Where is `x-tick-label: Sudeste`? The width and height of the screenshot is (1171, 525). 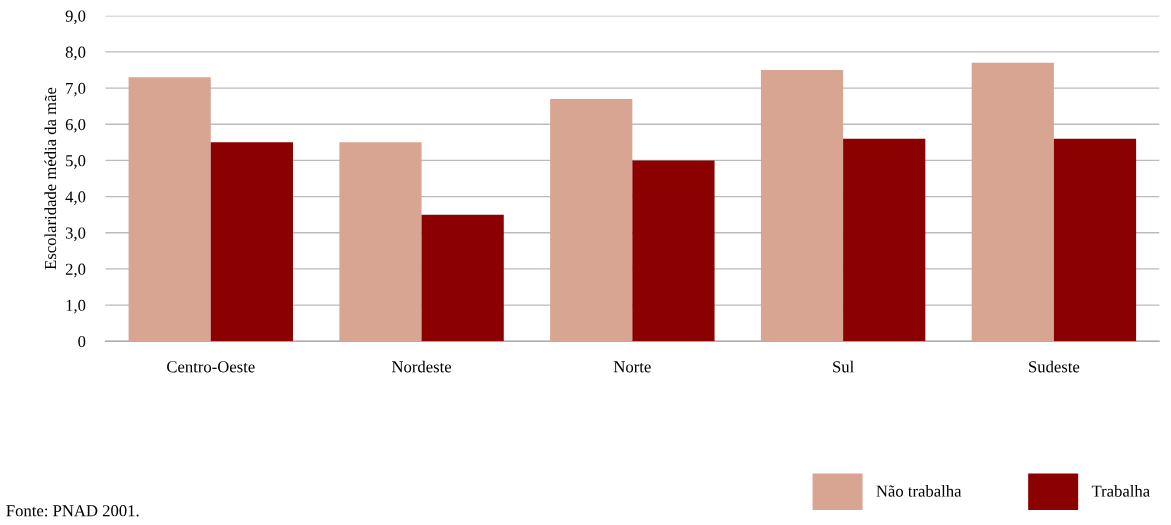
x-tick-label: Sudeste is located at coordinates (1054, 366).